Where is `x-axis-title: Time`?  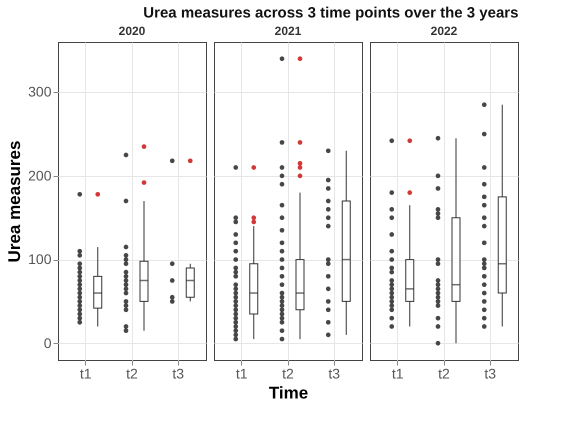 x-axis-title: Time is located at coordinates (288, 393).